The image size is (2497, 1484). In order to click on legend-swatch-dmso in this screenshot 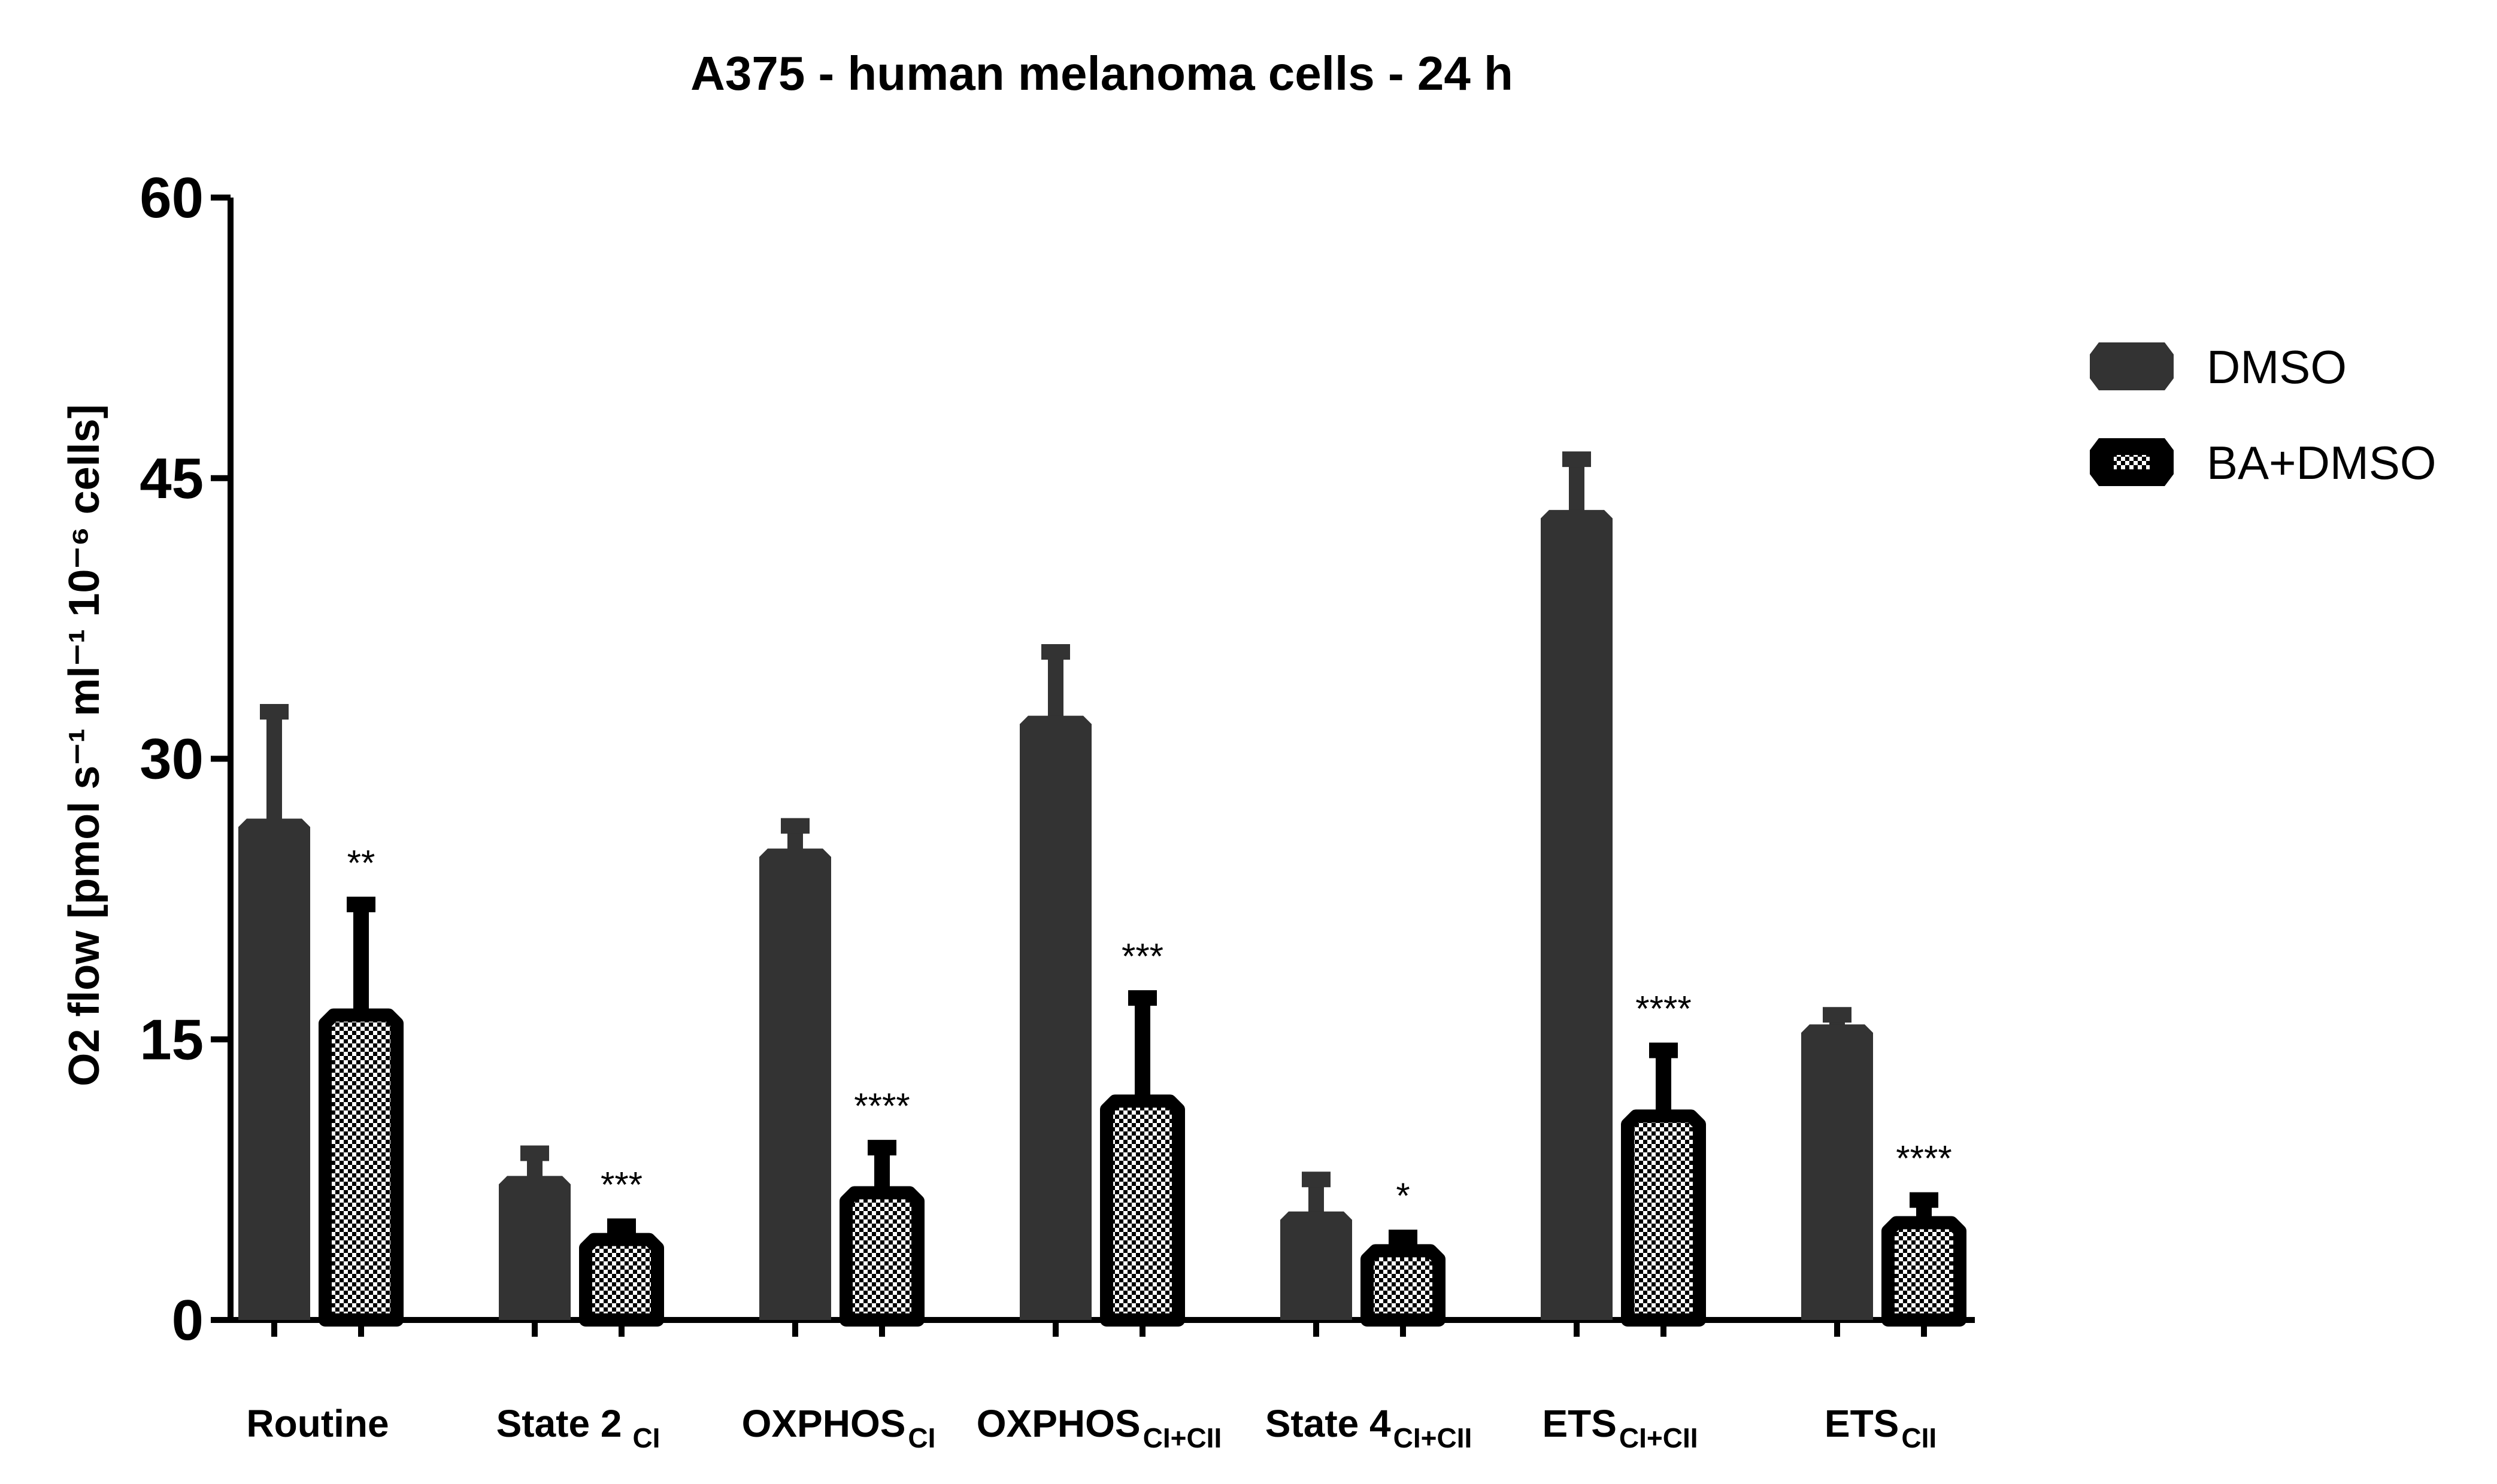, I will do `click(2132, 366)`.